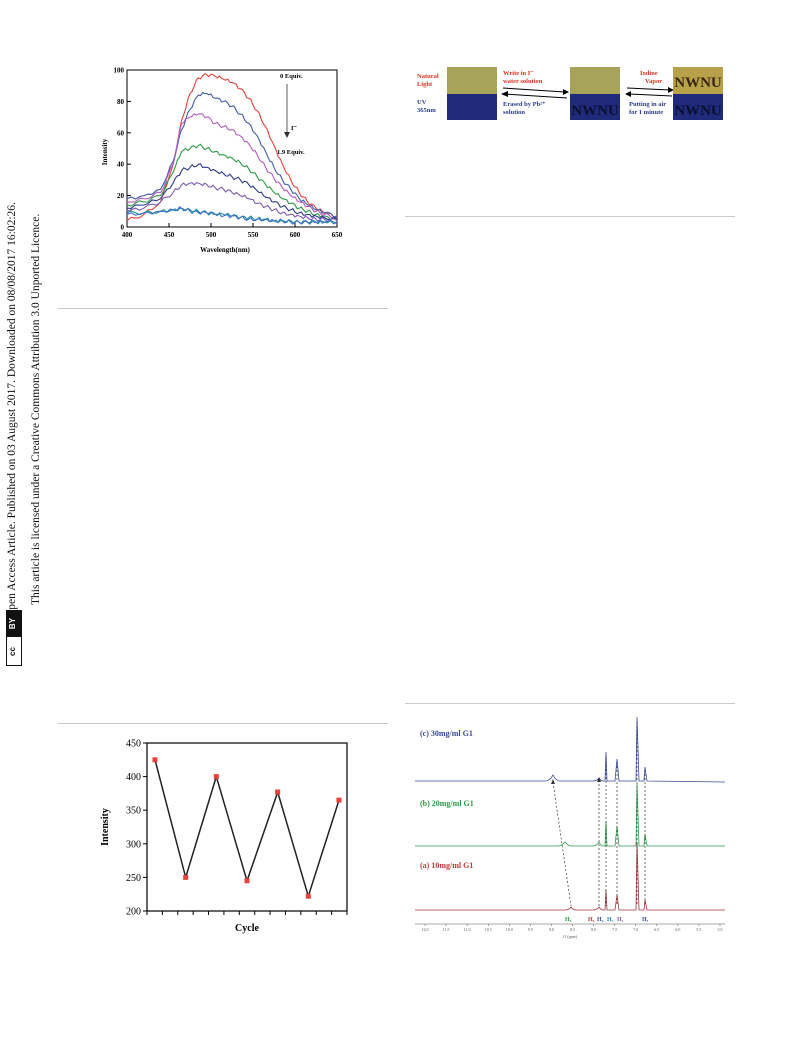 This screenshot has width=793, height=1039. I want to click on nmr-shift-guides, so click(599, 814).